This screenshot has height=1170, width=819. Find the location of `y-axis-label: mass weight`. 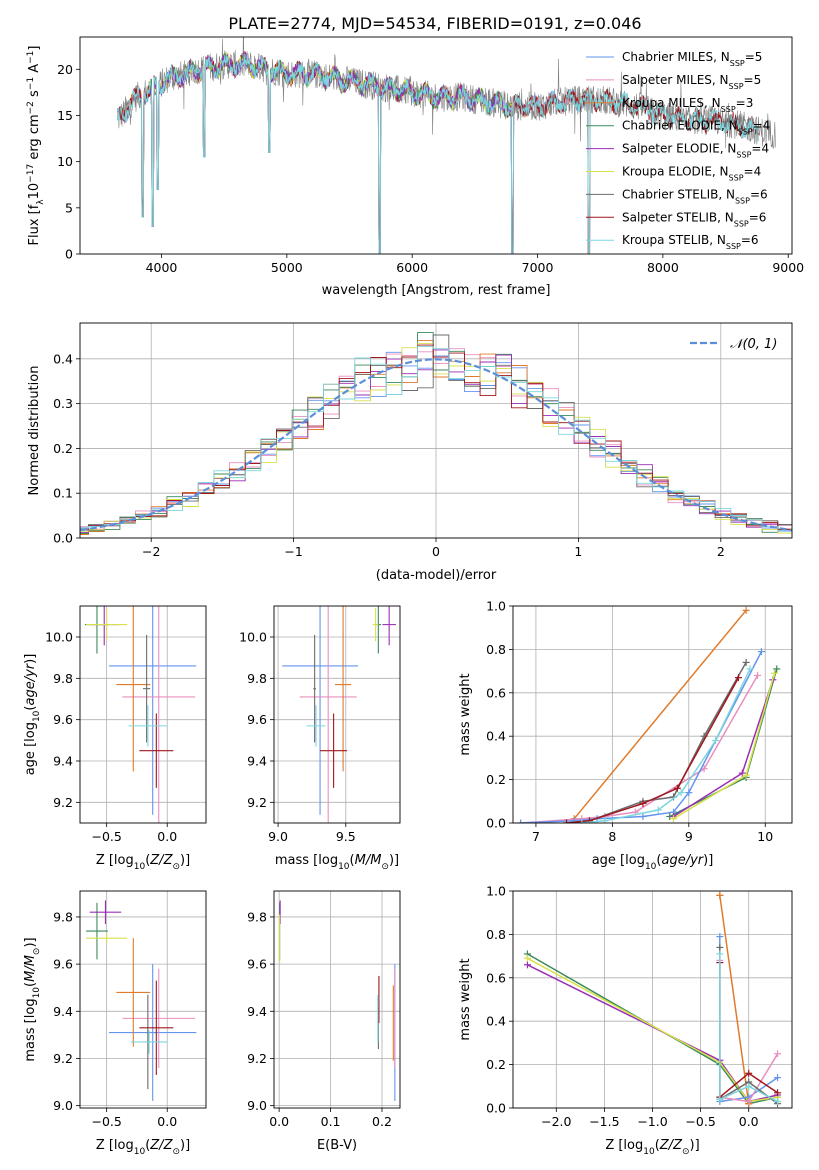

y-axis-label: mass weight is located at coordinates (465, 714).